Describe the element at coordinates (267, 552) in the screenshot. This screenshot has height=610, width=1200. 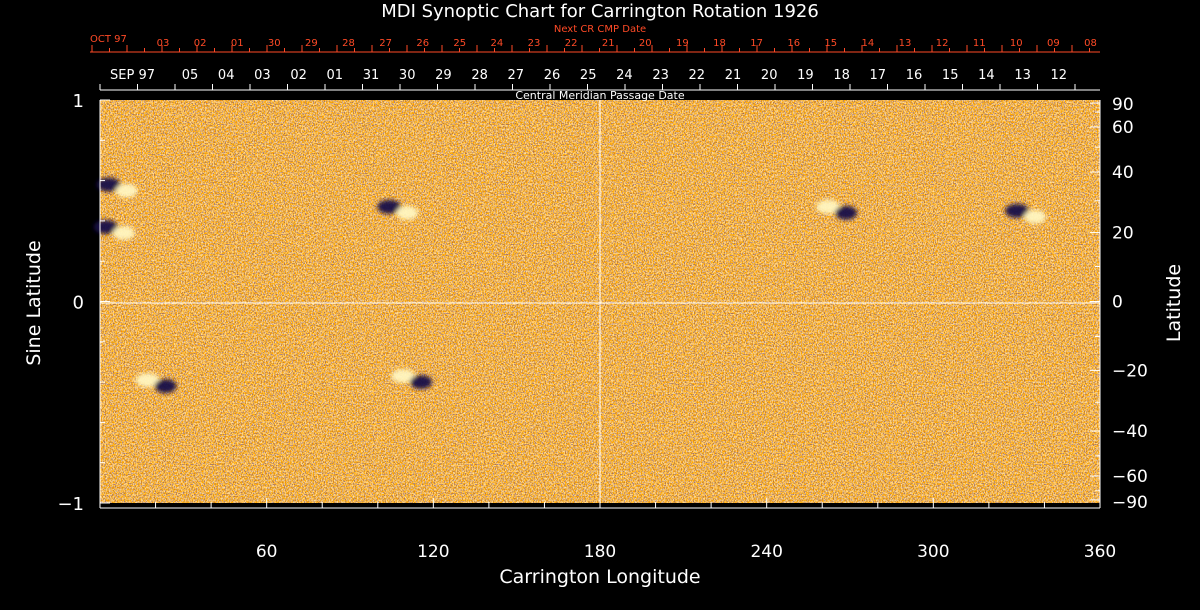
I see `x-tick-label: 60` at that location.